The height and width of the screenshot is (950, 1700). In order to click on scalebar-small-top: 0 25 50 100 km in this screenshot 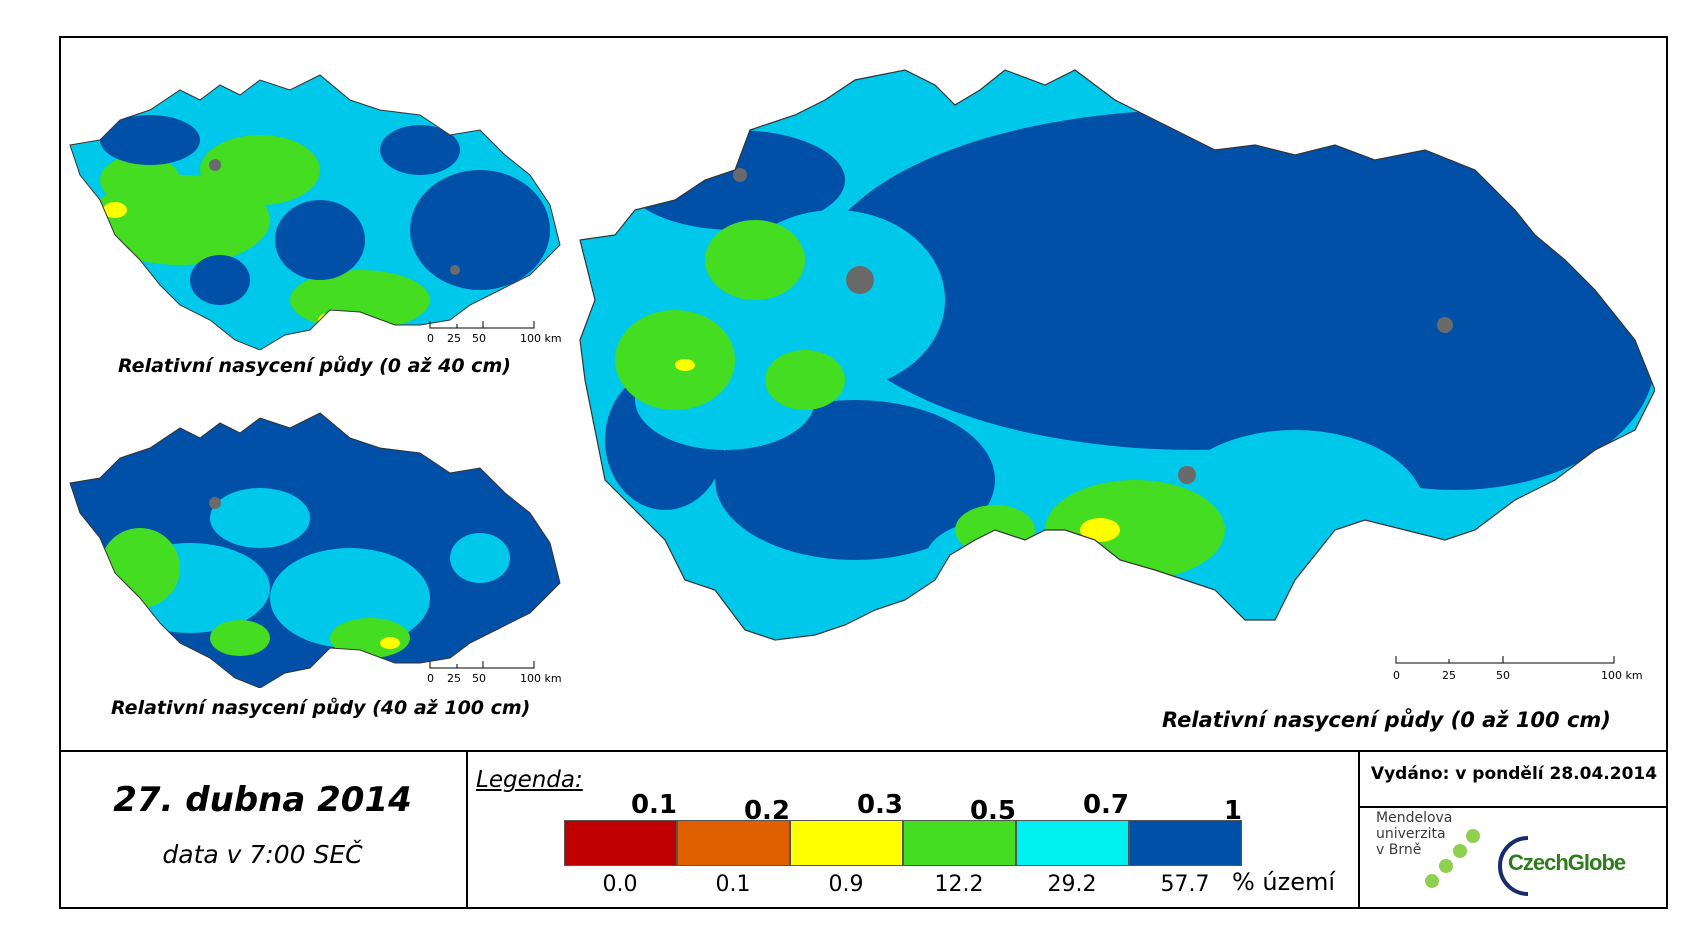, I will do `click(494, 332)`.